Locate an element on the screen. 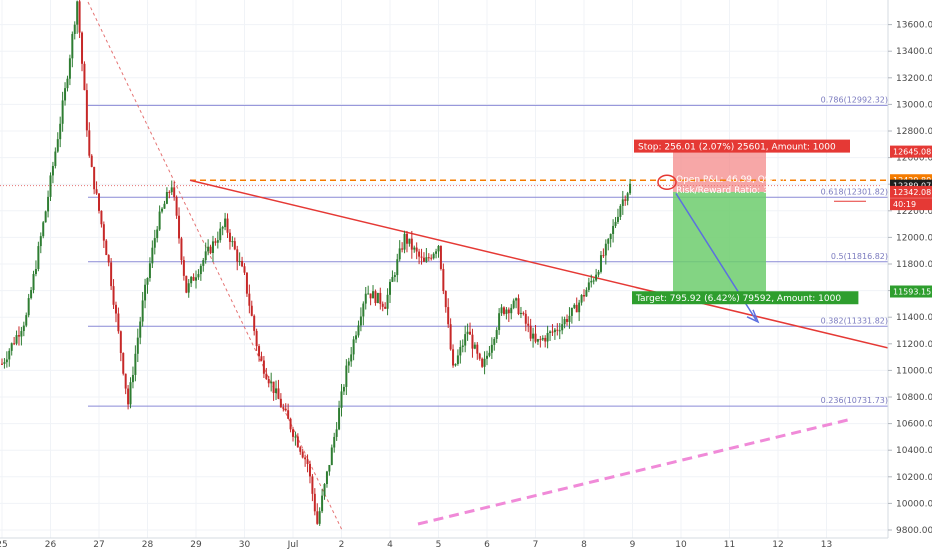  time-tick-label: 7 is located at coordinates (536, 545).